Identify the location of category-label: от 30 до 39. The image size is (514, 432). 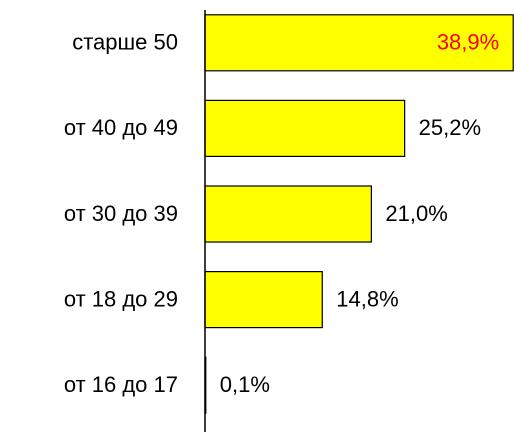
(121, 213).